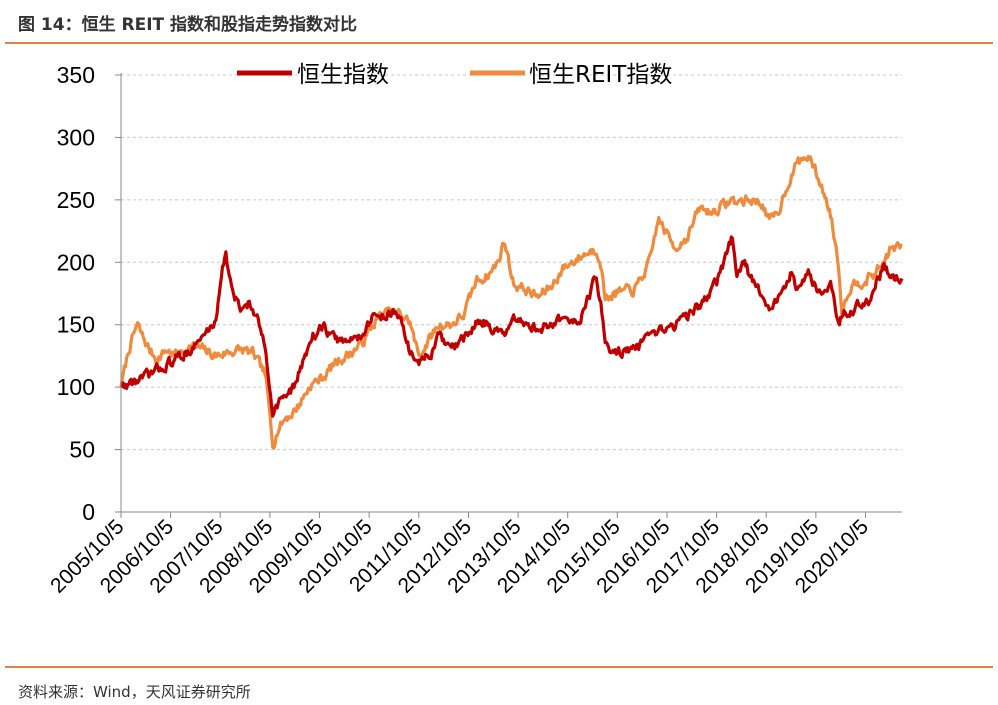 The image size is (998, 705). I want to click on y-tick-label: 300, so click(76, 137).